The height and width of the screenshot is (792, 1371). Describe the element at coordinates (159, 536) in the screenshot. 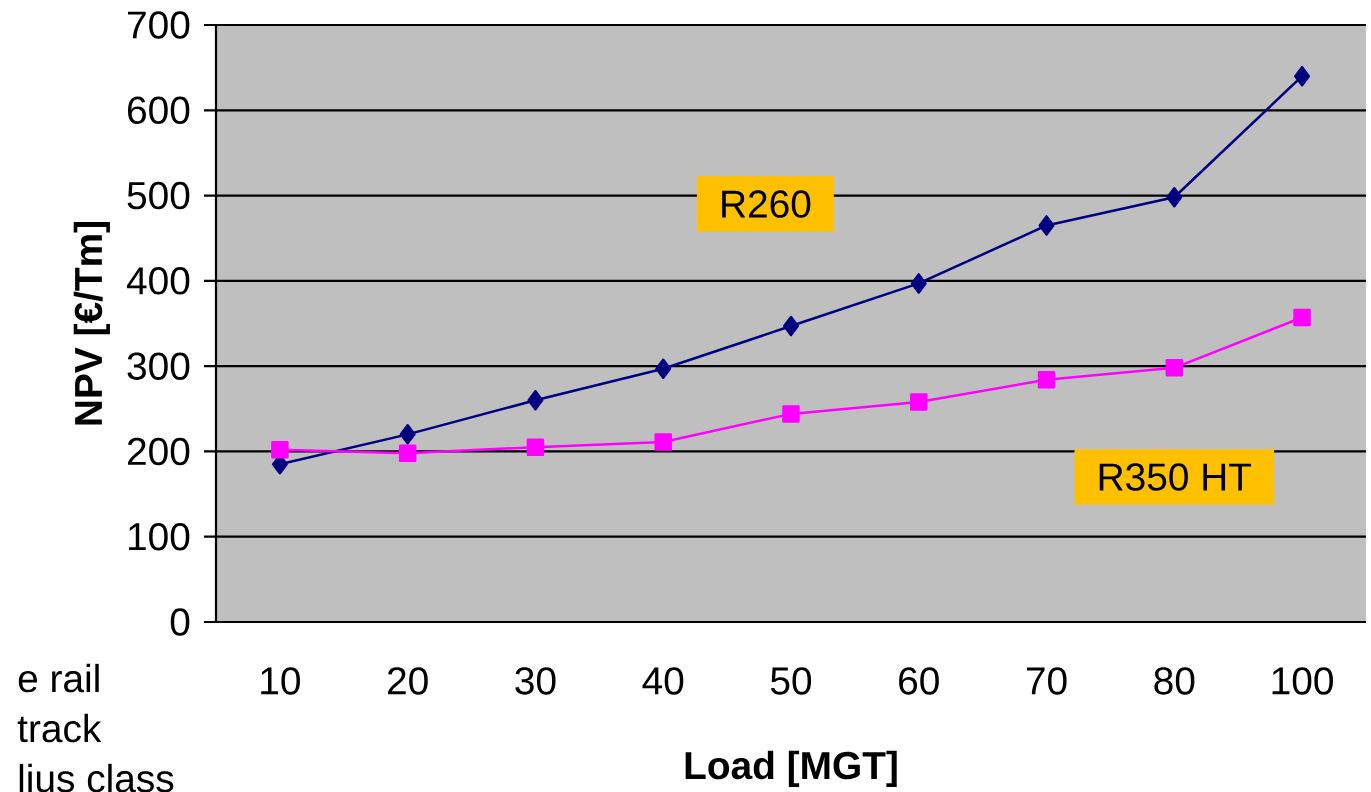

I see `y-tick-label: 100` at that location.